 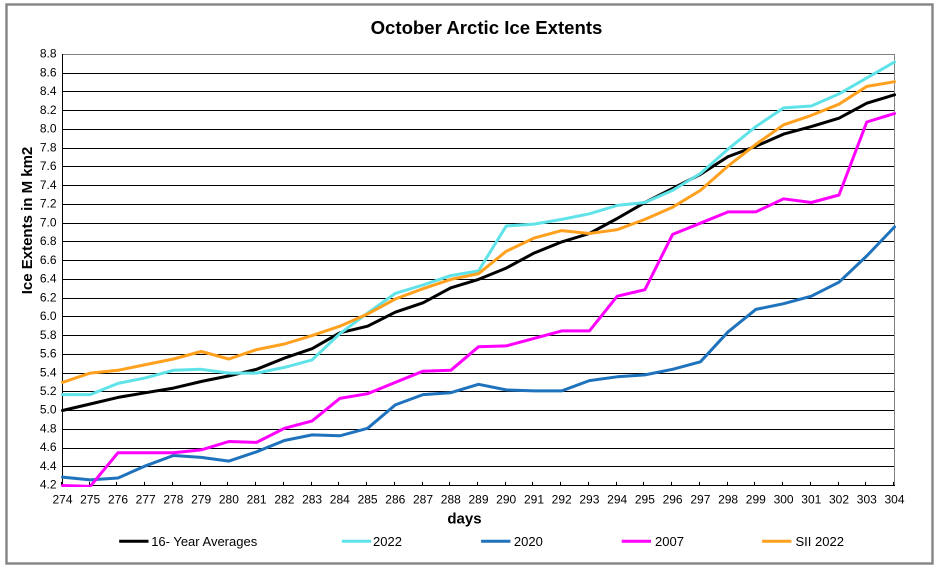 What do you see at coordinates (48, 316) in the screenshot?
I see `svg-text: 6.0` at bounding box center [48, 316].